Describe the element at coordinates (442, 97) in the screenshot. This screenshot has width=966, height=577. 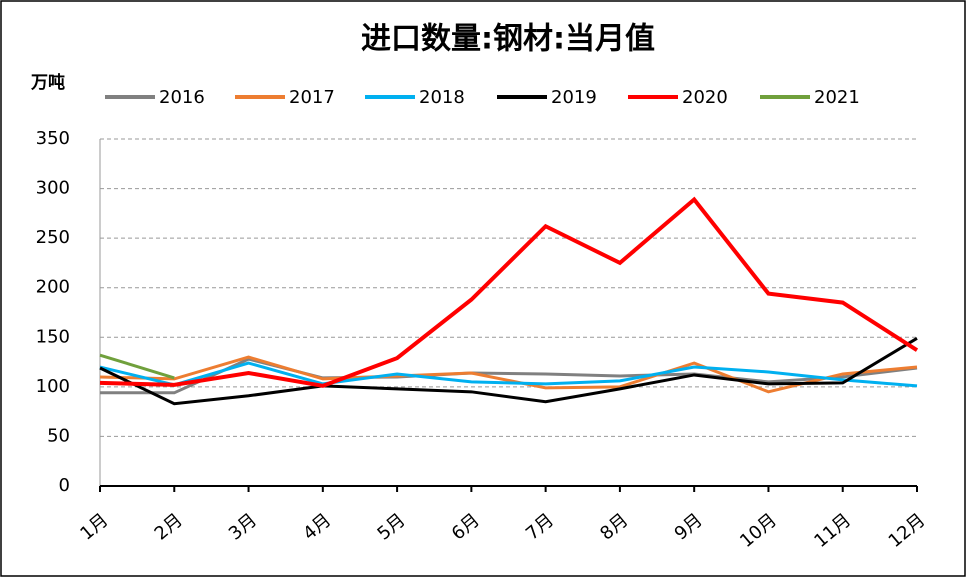
I see `legend-label: 2018` at that location.